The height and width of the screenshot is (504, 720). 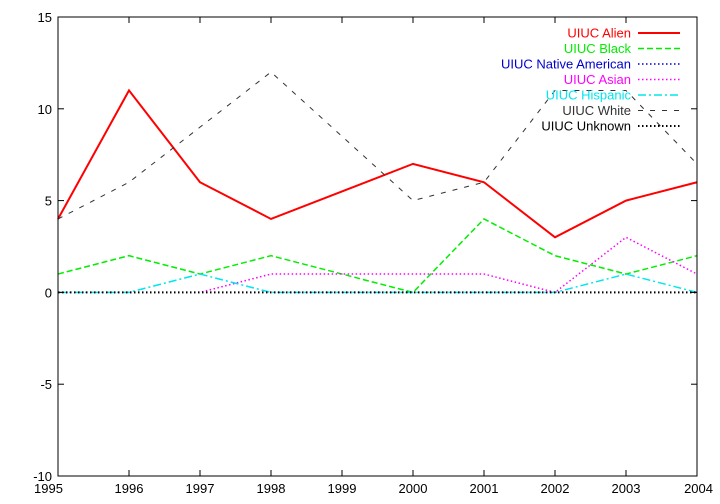 I want to click on x-tick-label-1: 1996, so click(x=129, y=488).